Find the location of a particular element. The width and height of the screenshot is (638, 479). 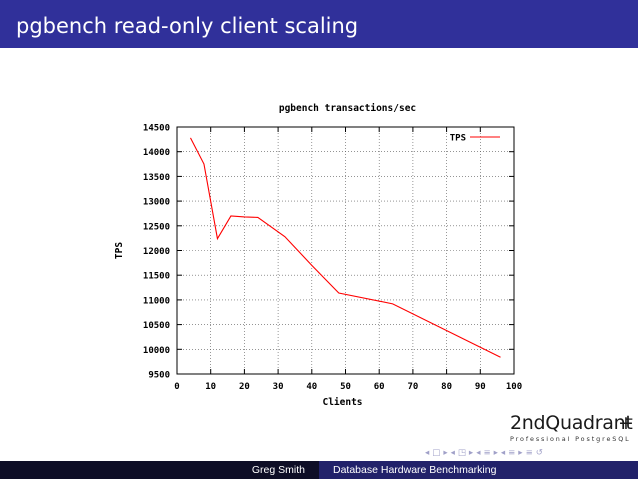

logo-plus-icon: + is located at coordinates (626, 423).